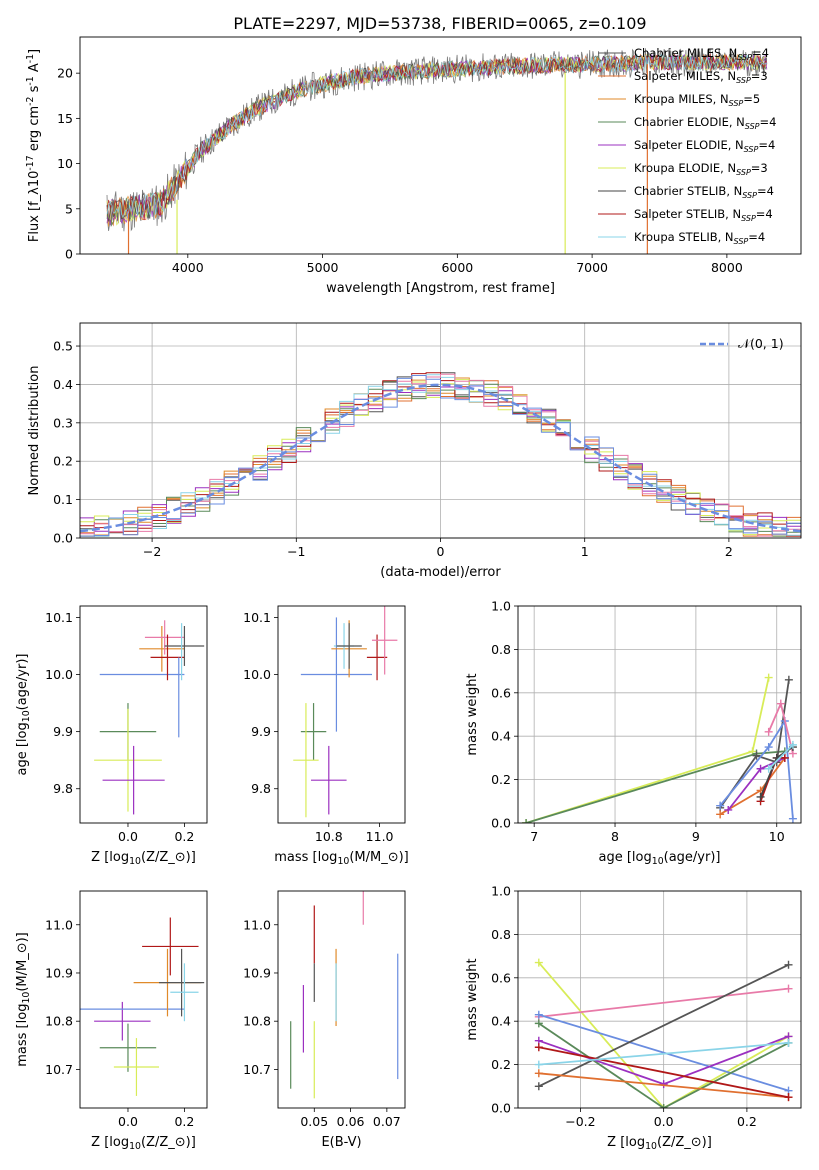 The height and width of the screenshot is (1170, 819). Describe the element at coordinates (436, 136) in the screenshot. I see `model-line` at that location.